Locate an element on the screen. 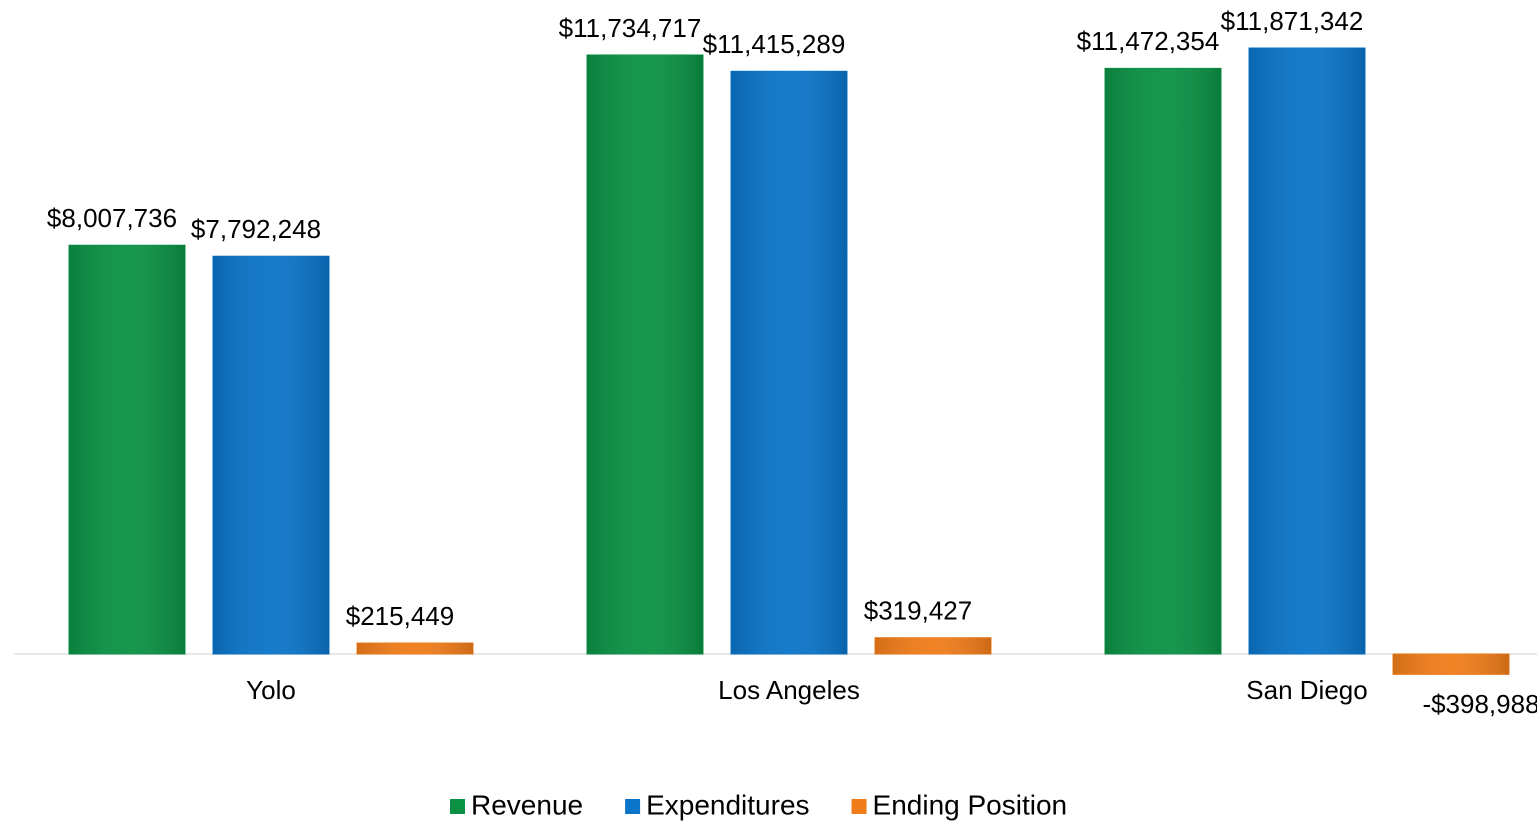  x-tick-label: San Diego is located at coordinates (1306, 690).